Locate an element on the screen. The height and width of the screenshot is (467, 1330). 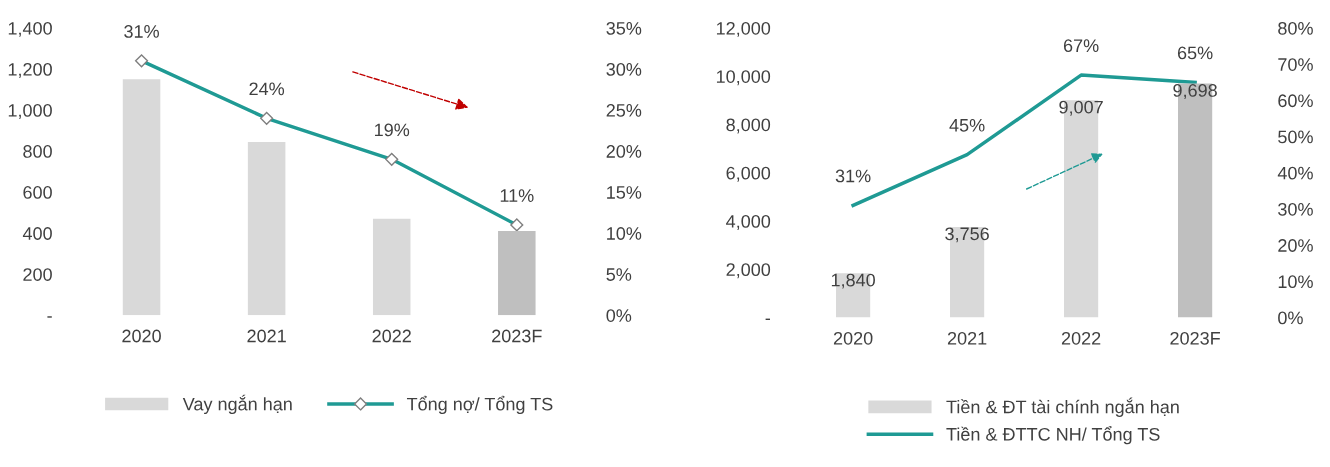
data-label: 9,007 is located at coordinates (1081, 108).